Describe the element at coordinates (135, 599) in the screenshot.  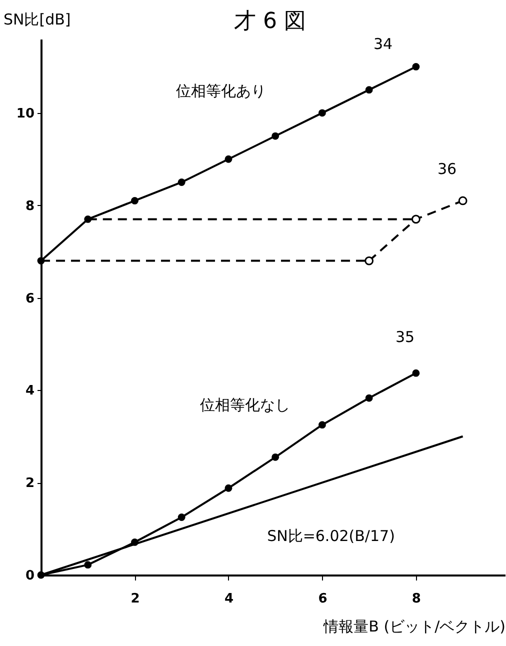
I see `x-tick-label: 2` at that location.